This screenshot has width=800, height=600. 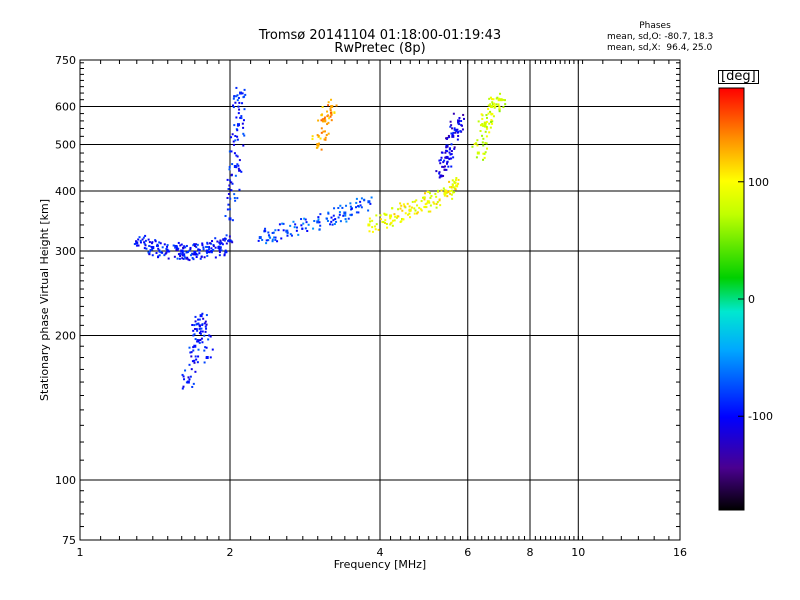 I want to click on y-tick-label: 400, so click(x=65, y=191).